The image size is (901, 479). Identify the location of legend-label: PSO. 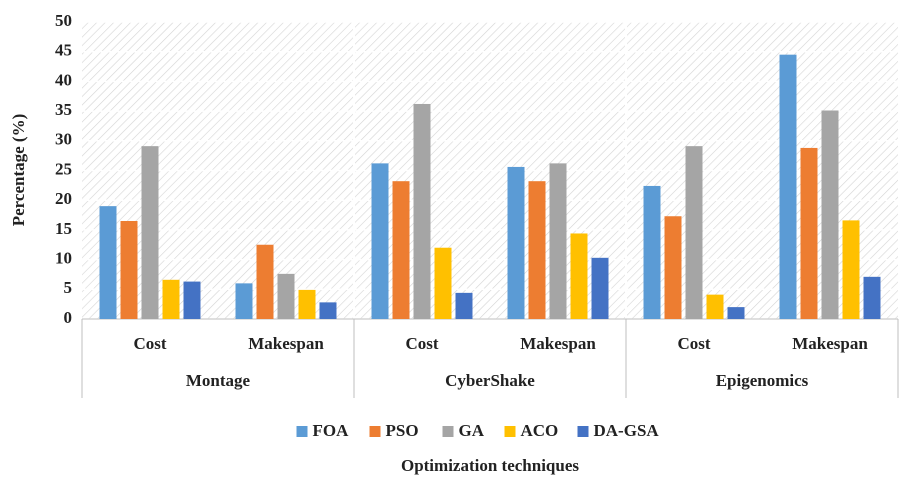
(402, 430).